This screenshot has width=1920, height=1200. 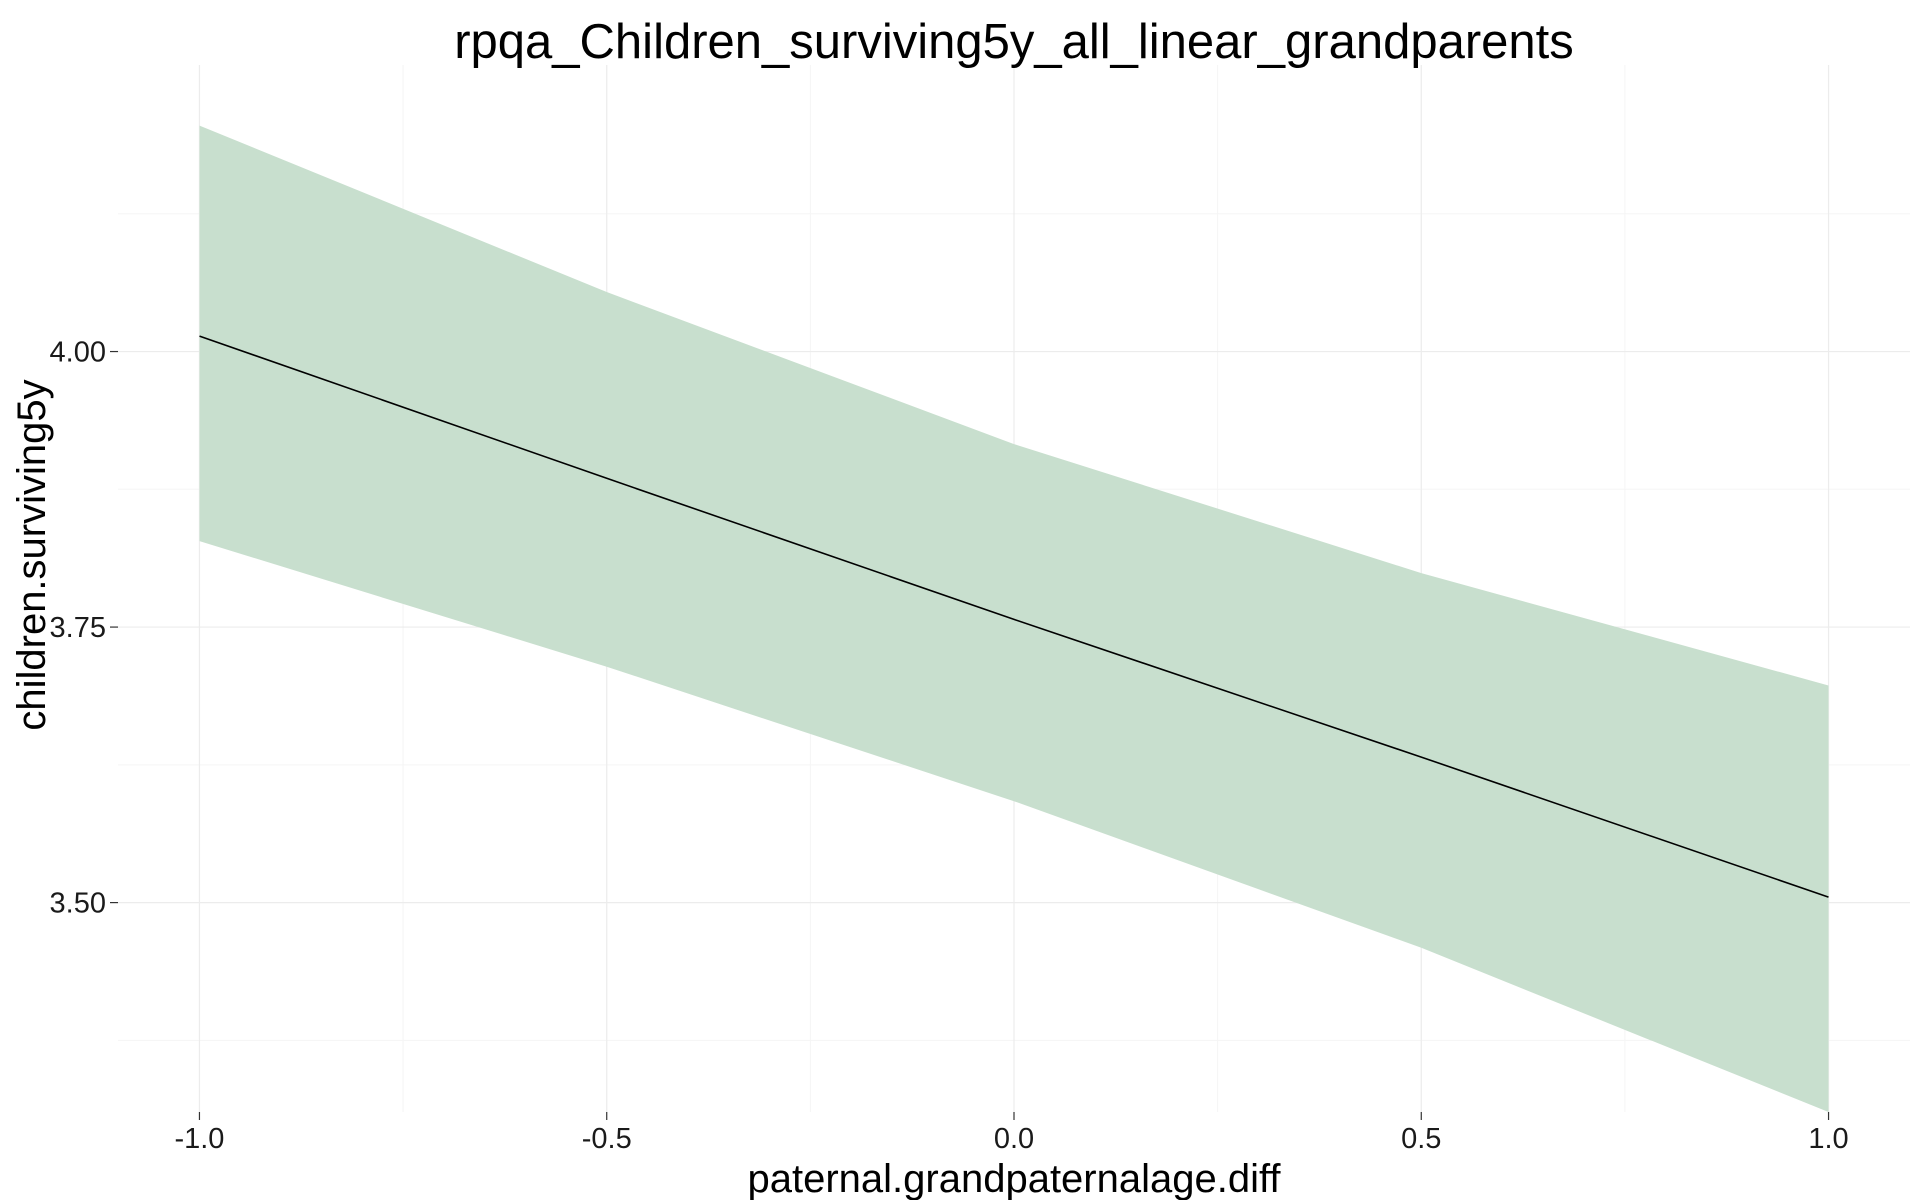 I want to click on x-tick-label: 1.0, so click(x=1828, y=1139).